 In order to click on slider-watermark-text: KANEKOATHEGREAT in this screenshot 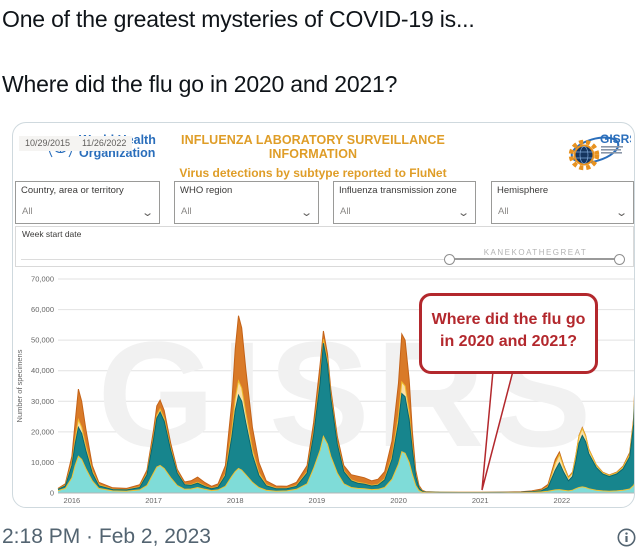, I will do `click(535, 252)`.